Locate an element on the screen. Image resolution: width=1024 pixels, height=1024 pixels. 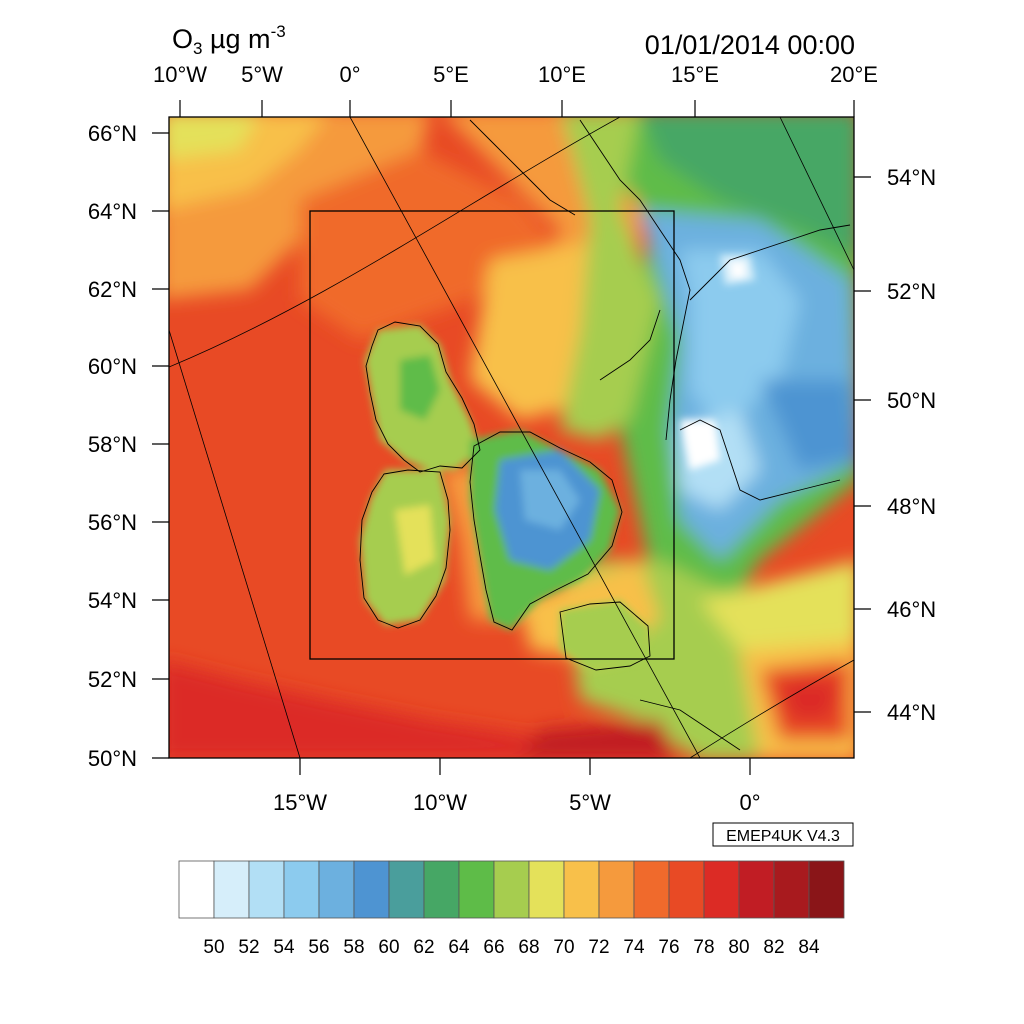
colorbar-tick-label: 78 is located at coordinates (703, 947).